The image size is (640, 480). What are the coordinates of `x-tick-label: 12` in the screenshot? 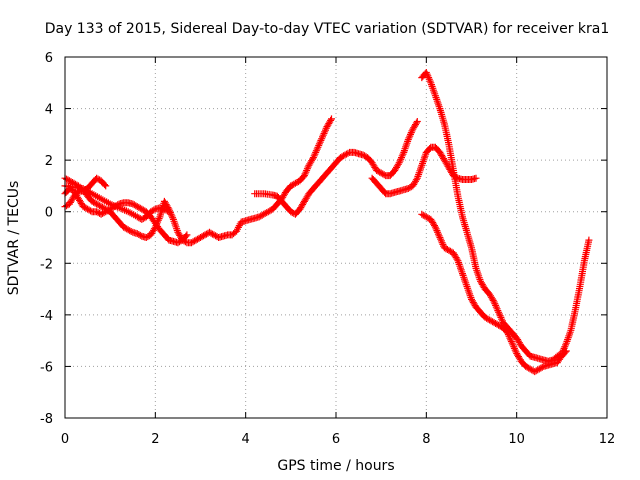 It's located at (607, 439).